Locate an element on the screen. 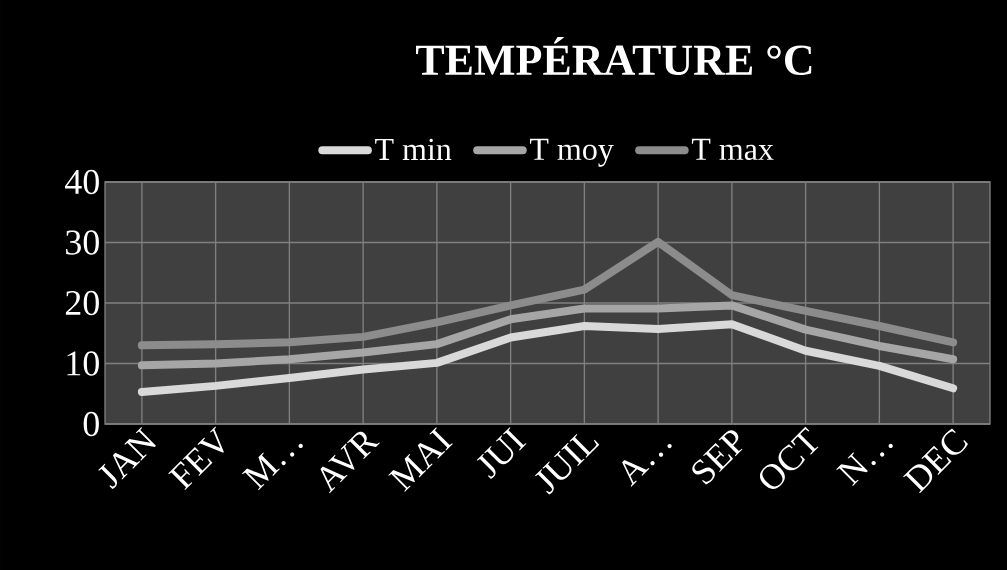 The image size is (1007, 570). x-tick-label: SEP is located at coordinates (717, 457).